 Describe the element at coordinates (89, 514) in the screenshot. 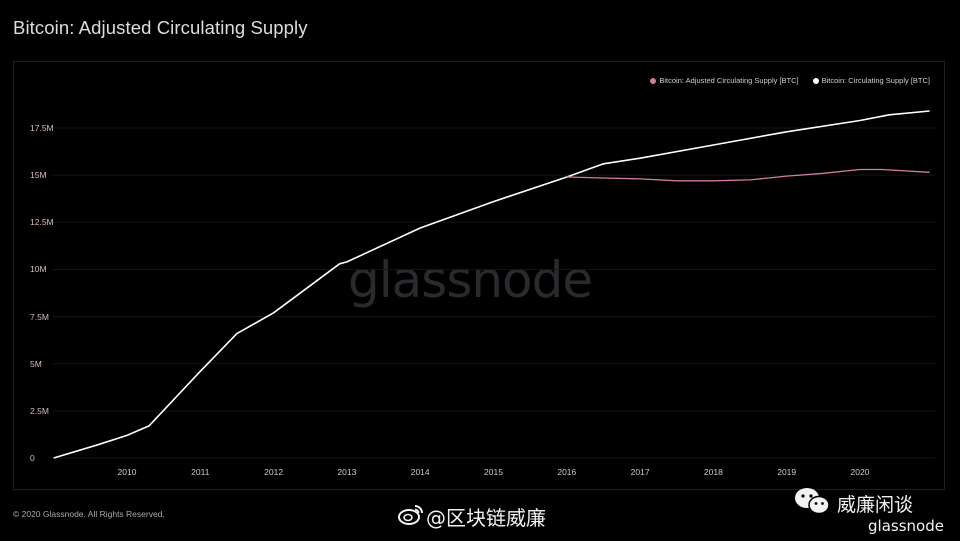

I see `copyright-footer: © 2020 Glassnode. All Rights Reserved.` at that location.